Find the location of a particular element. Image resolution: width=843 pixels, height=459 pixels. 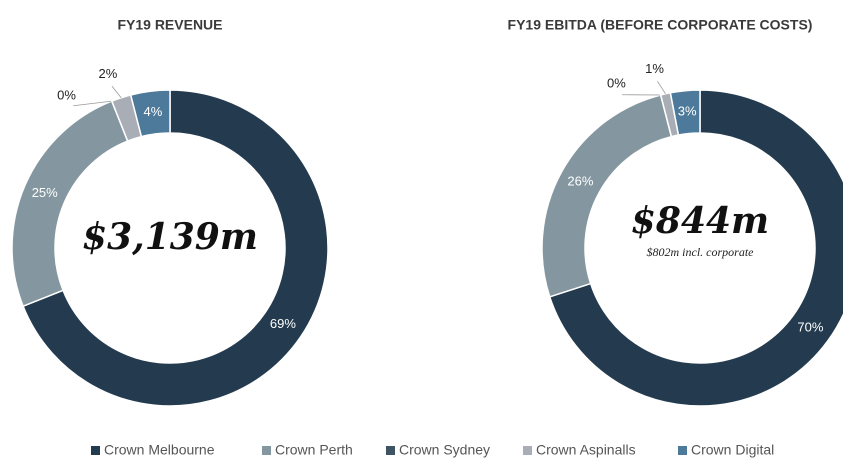

legend-label: Crown Melbourne is located at coordinates (159, 450).